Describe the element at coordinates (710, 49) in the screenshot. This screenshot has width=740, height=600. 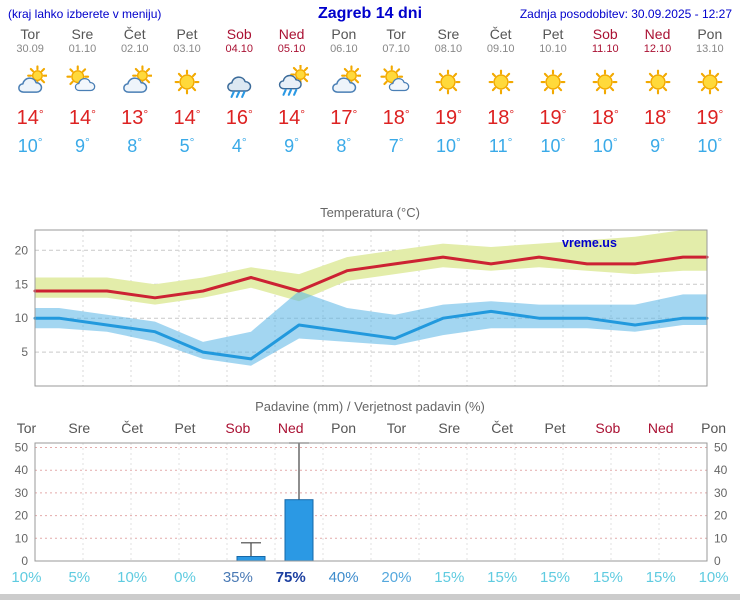
I see `day-date: 13.10` at that location.